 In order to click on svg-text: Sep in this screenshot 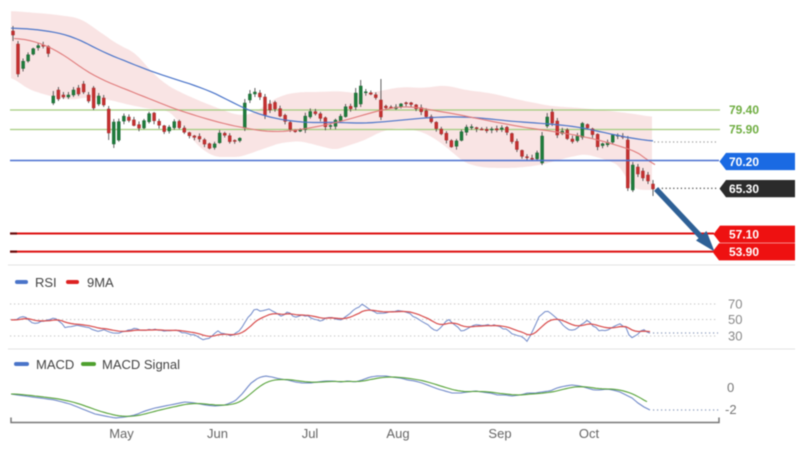, I will do `click(499, 433)`.